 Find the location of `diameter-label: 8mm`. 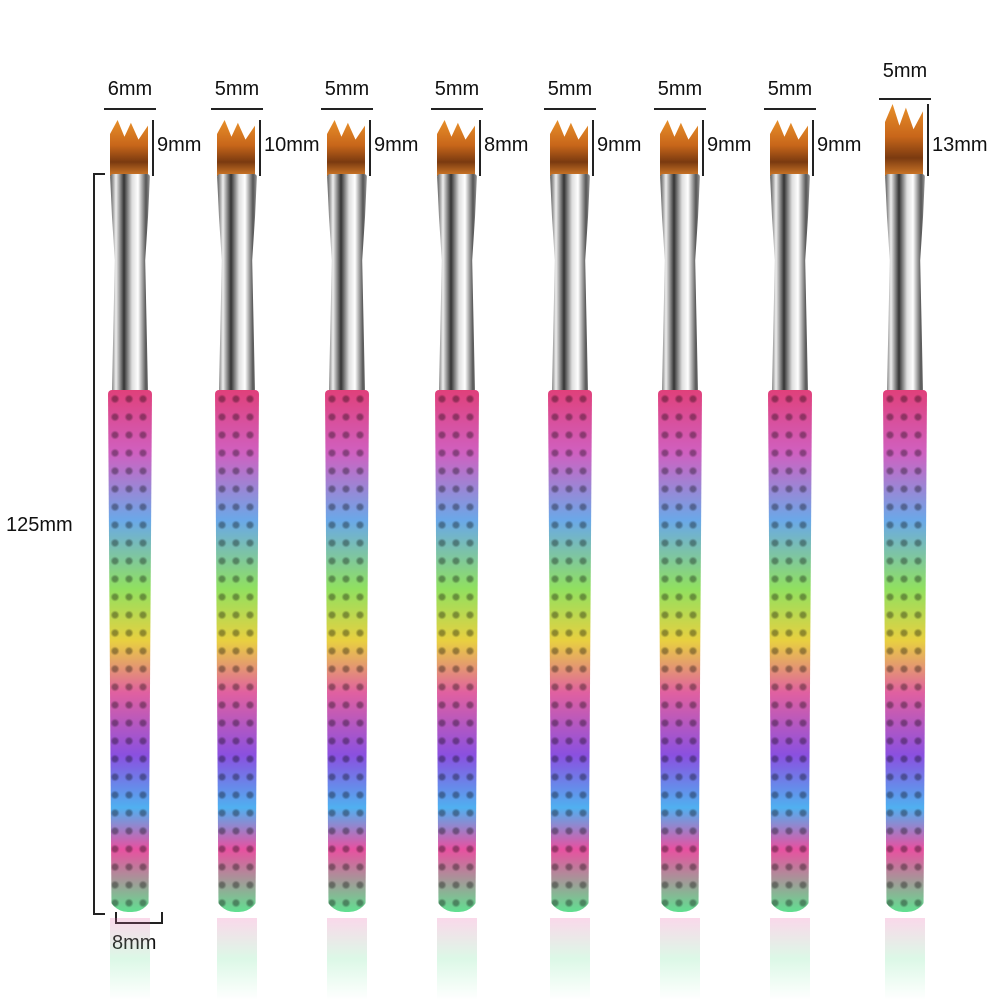

diameter-label: 8mm is located at coordinates (134, 943).